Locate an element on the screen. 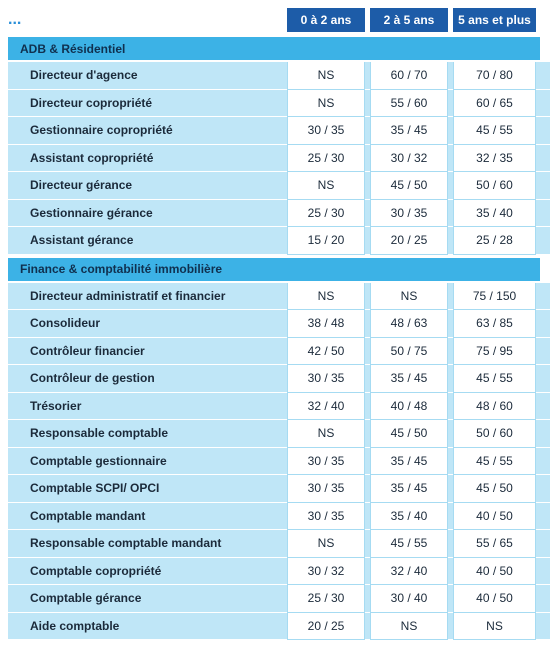 This screenshot has height=648, width=550. salary-range: 70 / 80 is located at coordinates (494, 76).